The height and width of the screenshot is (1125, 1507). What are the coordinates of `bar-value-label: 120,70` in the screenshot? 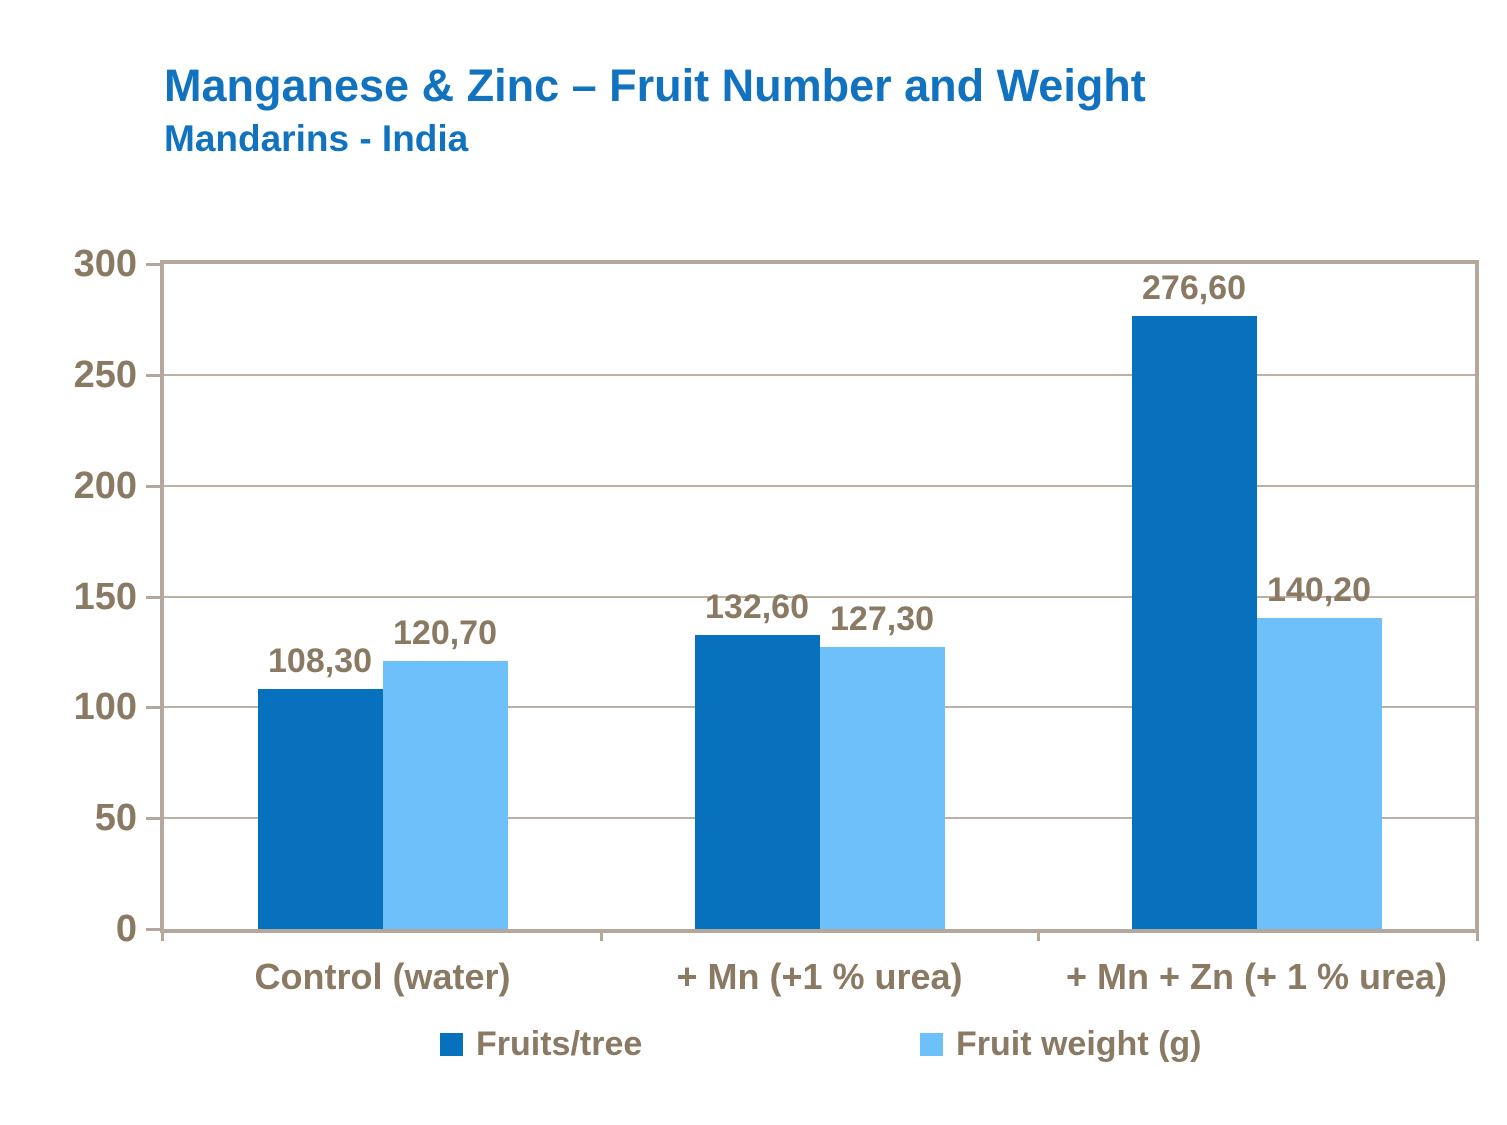 It's located at (445, 633).